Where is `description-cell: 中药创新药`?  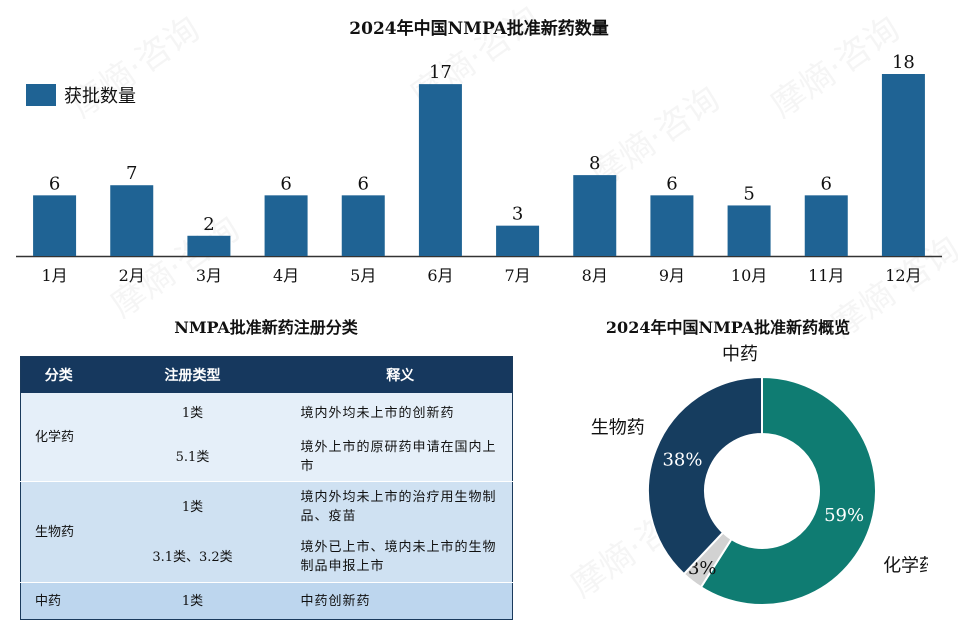 description-cell: 中药创新药 is located at coordinates (401, 601).